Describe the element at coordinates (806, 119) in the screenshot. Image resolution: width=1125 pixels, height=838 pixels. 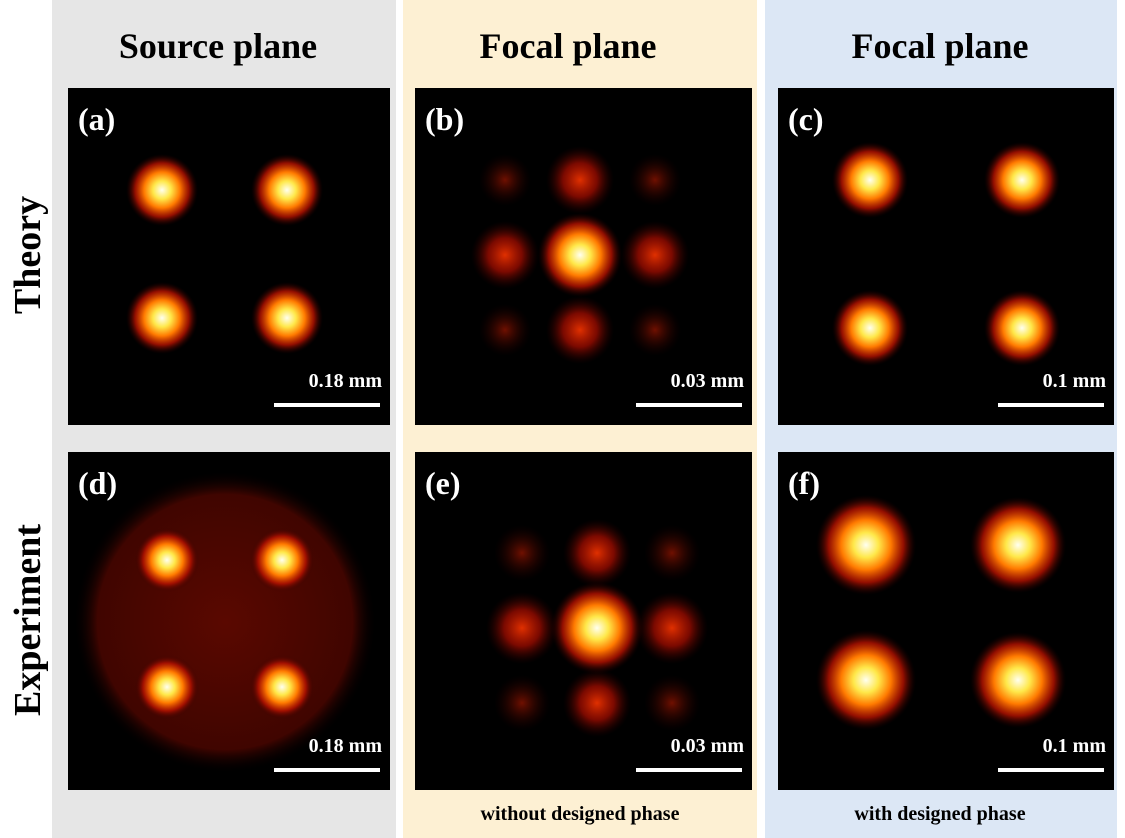
I see `panel-label: (c)` at that location.